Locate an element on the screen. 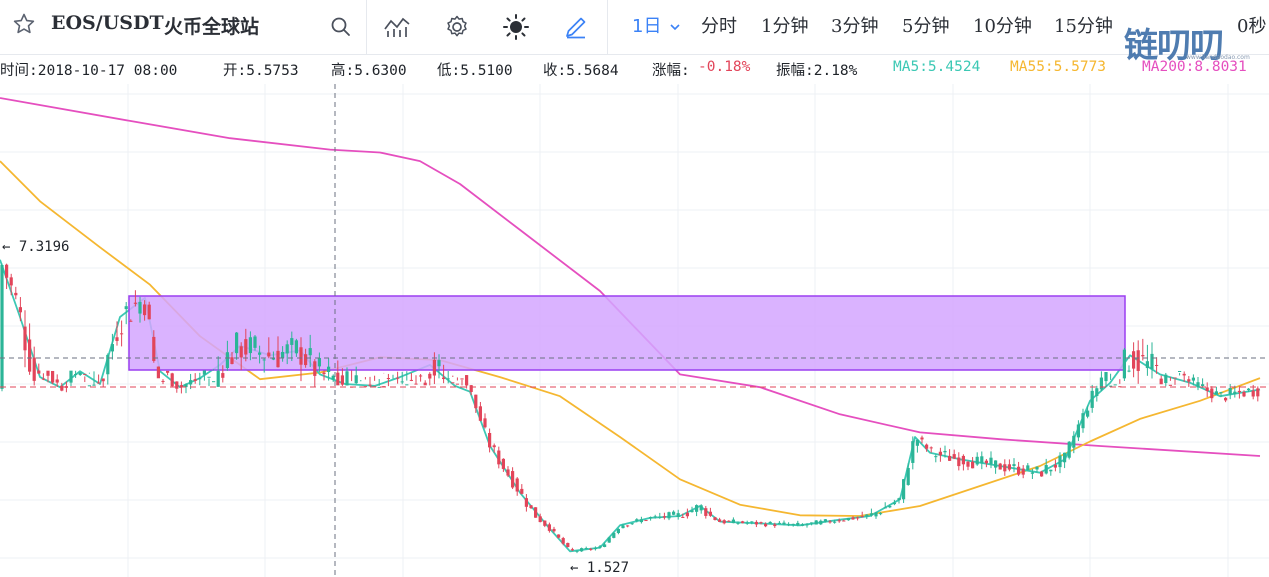 This screenshot has width=1269, height=577. indicator-icon is located at coordinates (397, 27).